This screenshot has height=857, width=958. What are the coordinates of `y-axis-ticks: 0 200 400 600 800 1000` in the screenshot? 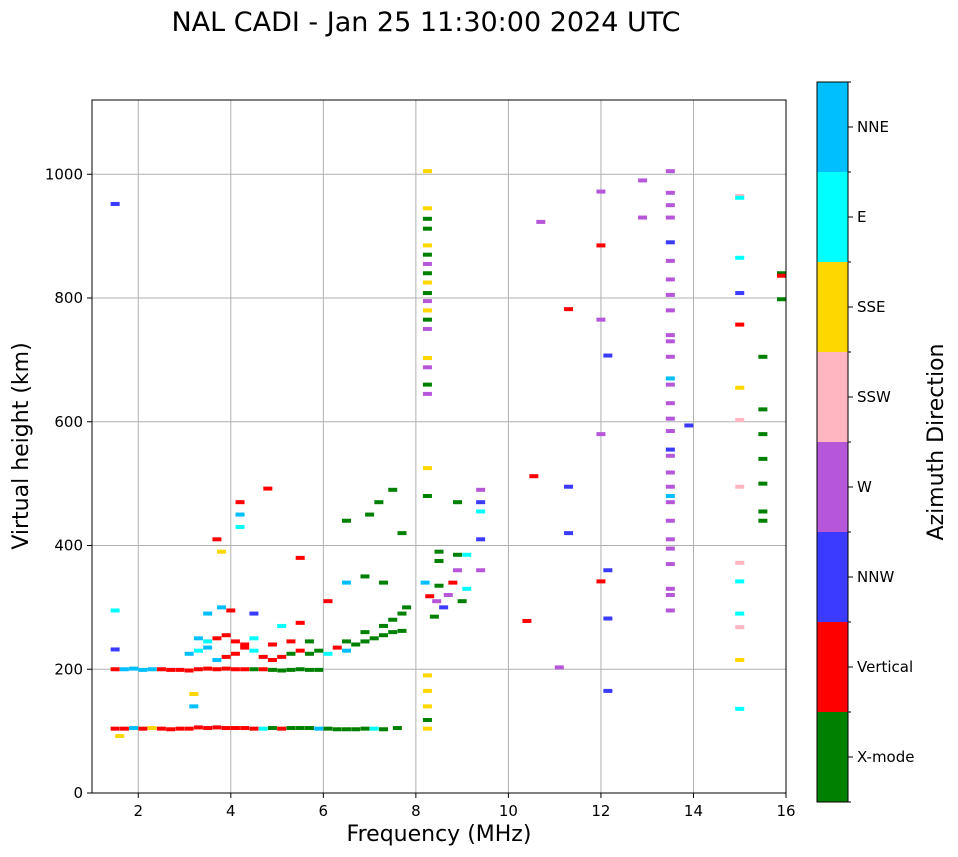 It's located at (68, 483).